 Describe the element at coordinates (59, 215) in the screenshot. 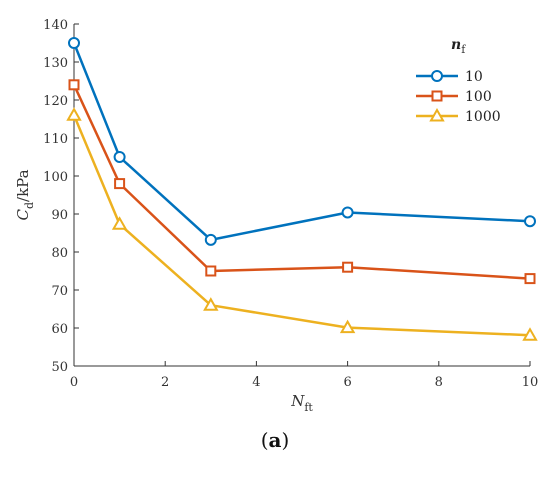

I see `y-tick-label: 90` at that location.